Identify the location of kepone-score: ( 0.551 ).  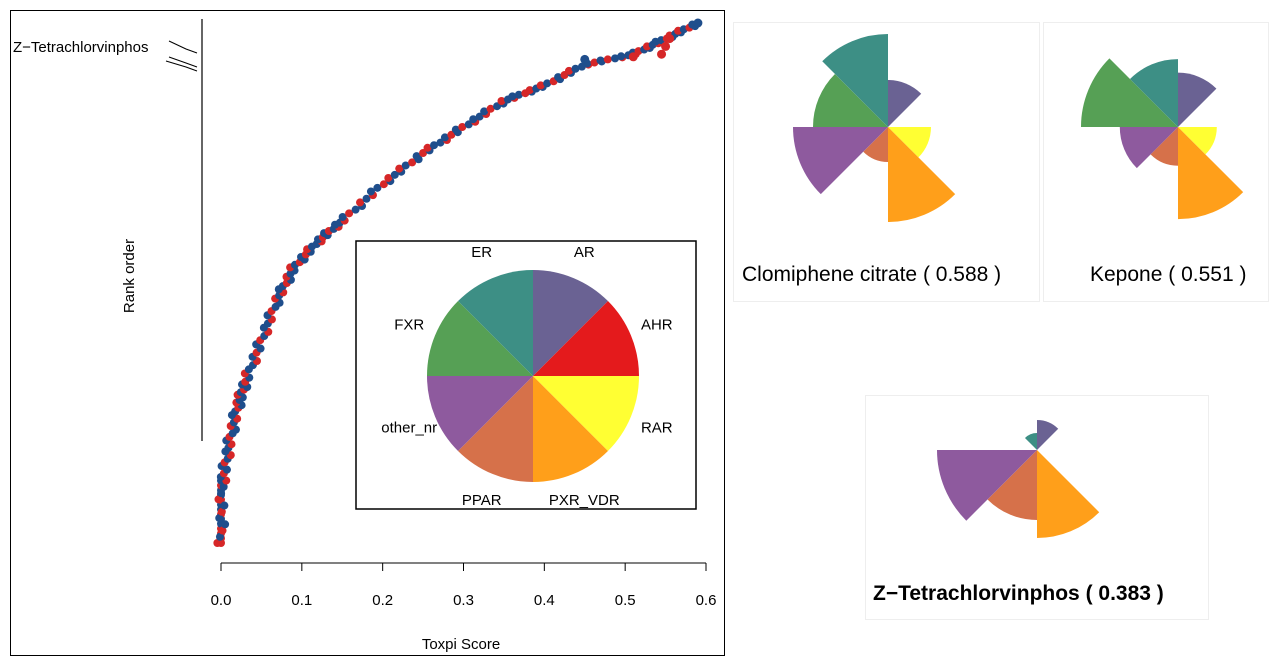
(1207, 274).